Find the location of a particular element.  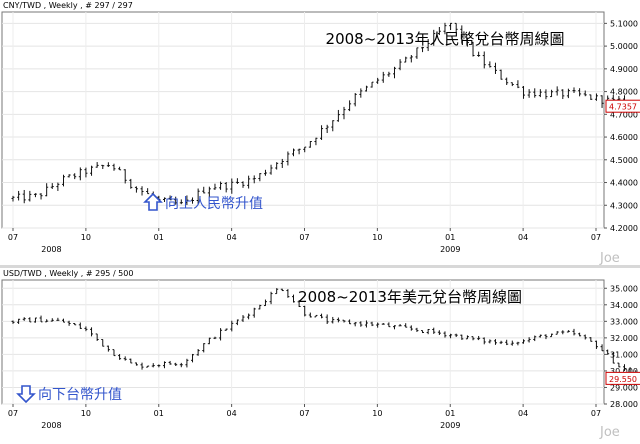

y-tick-label: 4.6000 is located at coordinates (624, 137).